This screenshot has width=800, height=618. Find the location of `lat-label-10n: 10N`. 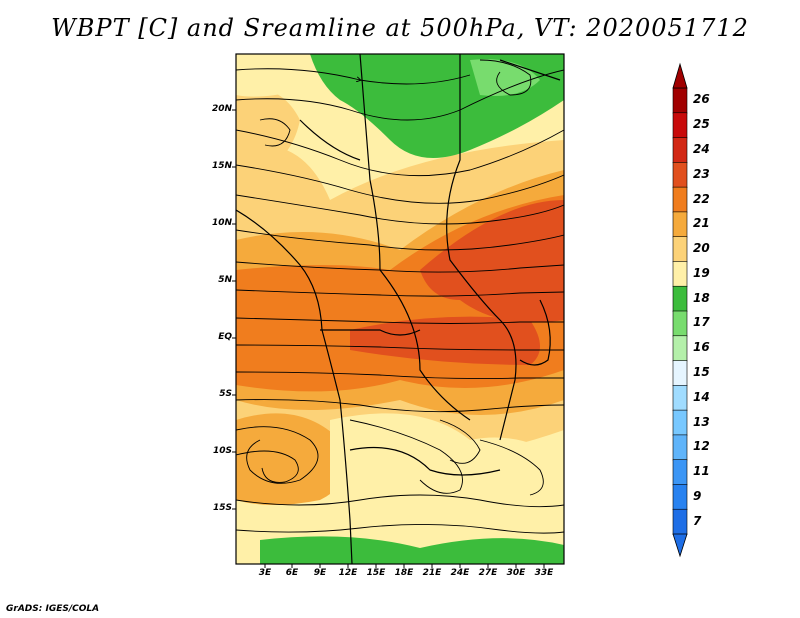

lat-label-10n: 10N is located at coordinates (221, 223).